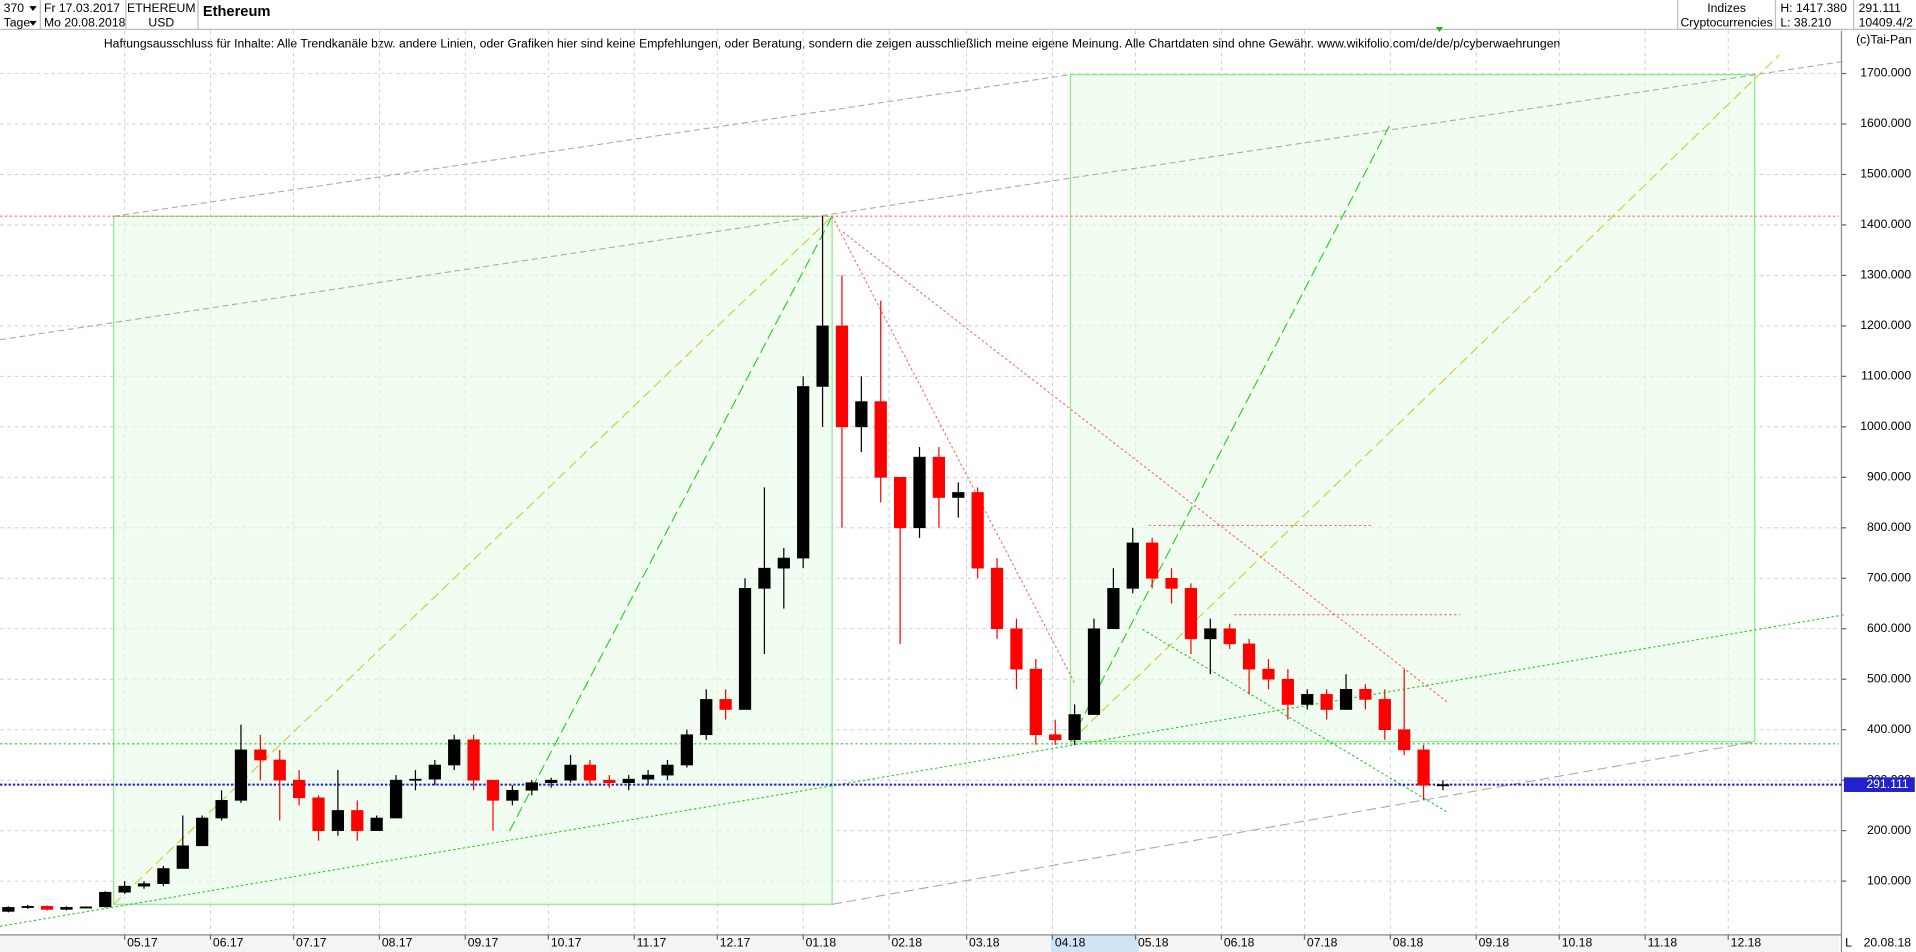 This screenshot has height=952, width=1916. I want to click on current-price-tag, so click(1879, 784).